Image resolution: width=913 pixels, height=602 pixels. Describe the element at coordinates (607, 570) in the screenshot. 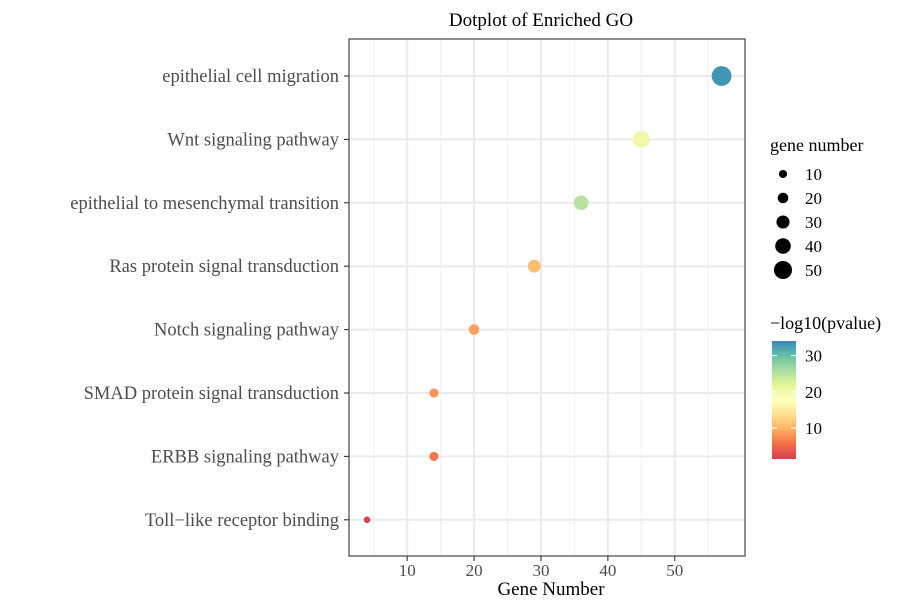

I see `x-tick-label: 40` at that location.